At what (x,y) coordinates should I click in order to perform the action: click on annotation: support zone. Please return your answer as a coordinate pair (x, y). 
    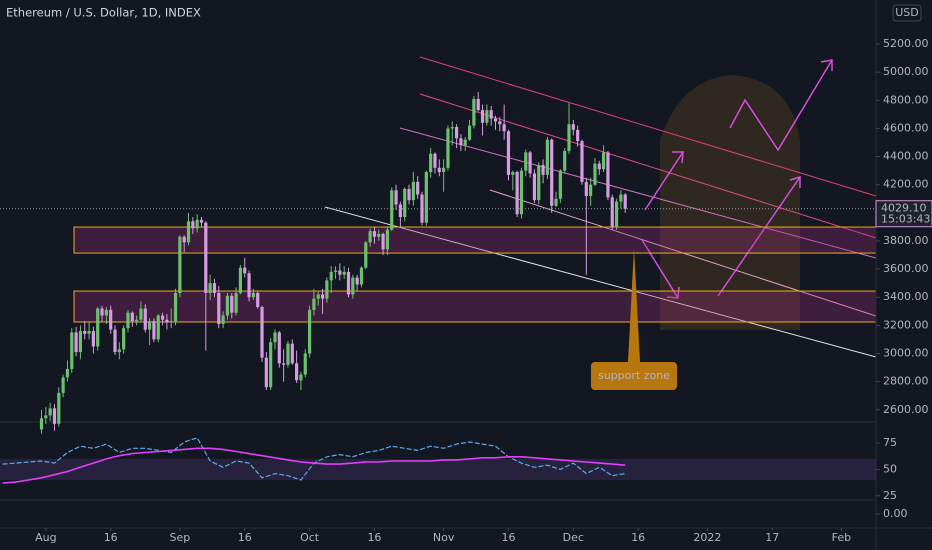
    Looking at the image, I should click on (634, 375).